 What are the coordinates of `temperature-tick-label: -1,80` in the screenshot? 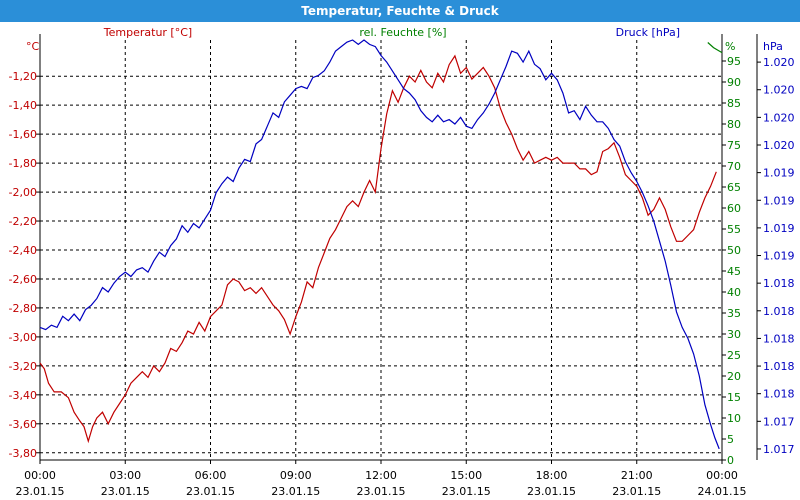 It's located at (23, 163).